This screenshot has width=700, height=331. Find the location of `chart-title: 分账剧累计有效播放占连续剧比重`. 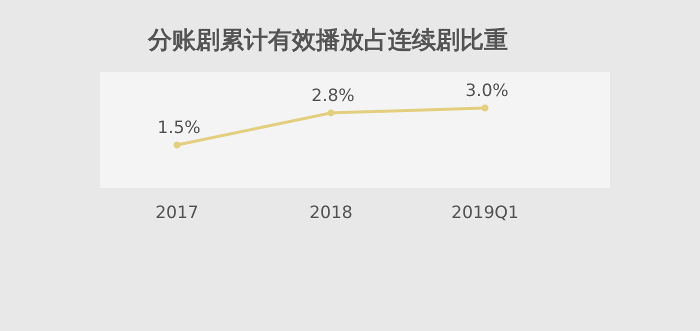

chart-title: 分账剧累计有效播放占连续剧比重 is located at coordinates (327, 40).